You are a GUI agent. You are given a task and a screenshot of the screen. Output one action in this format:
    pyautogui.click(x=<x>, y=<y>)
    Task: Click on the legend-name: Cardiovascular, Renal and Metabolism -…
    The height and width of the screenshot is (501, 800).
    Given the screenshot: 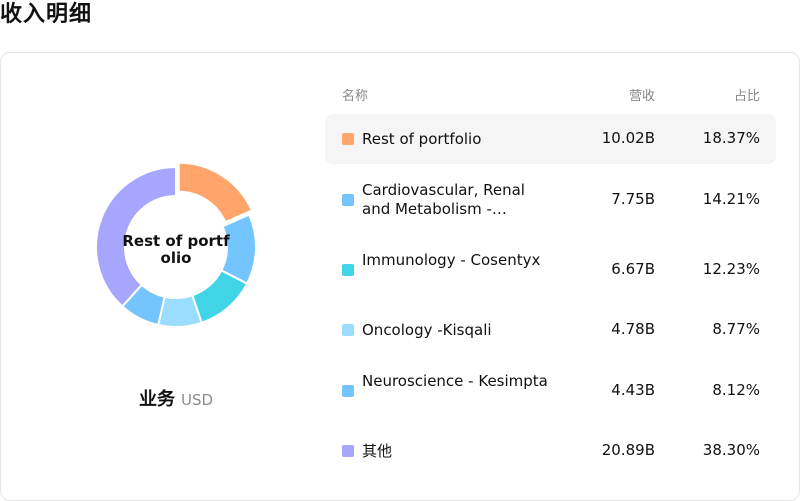 What is the action you would take?
    pyautogui.click(x=443, y=199)
    